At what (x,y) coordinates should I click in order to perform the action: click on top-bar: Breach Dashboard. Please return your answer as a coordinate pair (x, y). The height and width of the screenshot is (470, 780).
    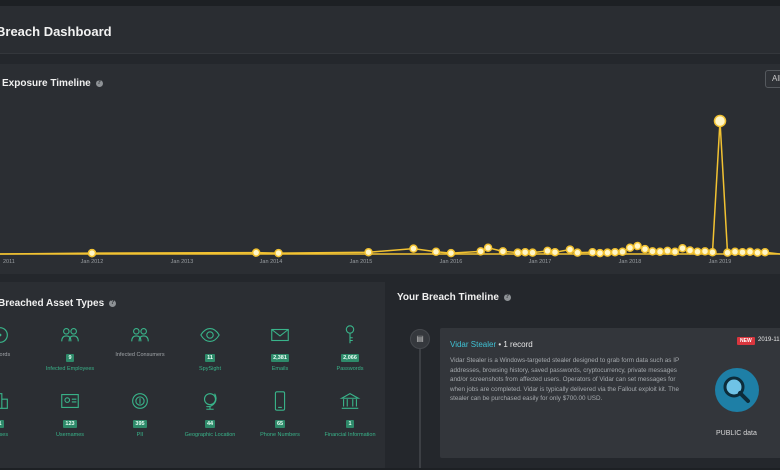
    Looking at the image, I should click on (390, 30).